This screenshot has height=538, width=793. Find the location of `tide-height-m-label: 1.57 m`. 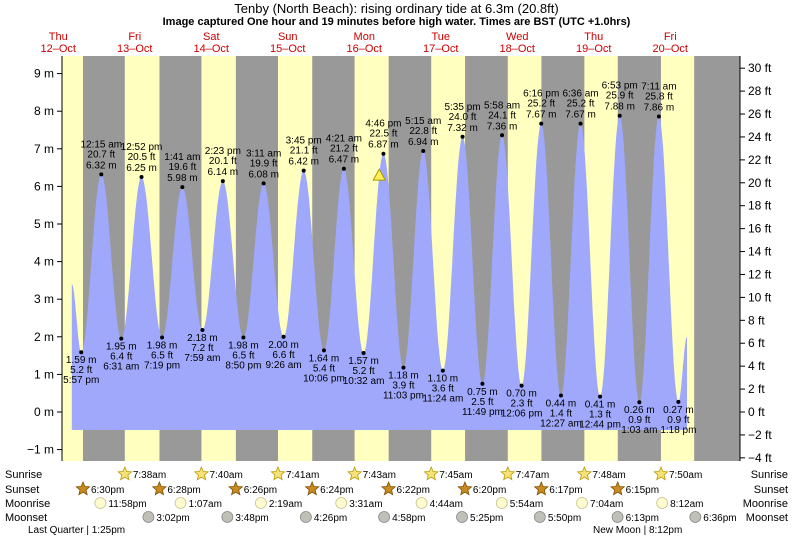

tide-height-m-label: 1.57 m is located at coordinates (363, 361).